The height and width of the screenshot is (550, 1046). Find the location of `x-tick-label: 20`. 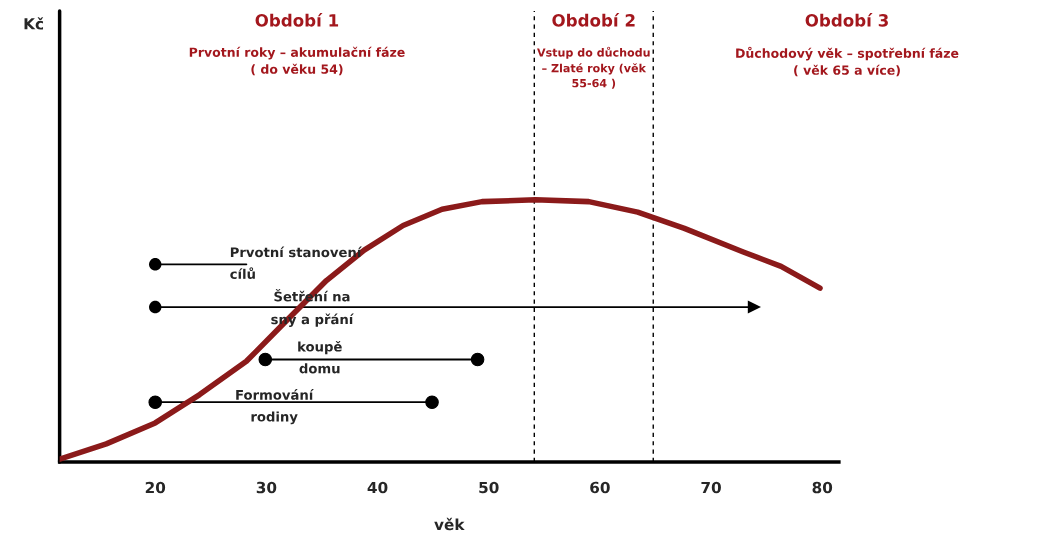

x-tick-label: 20 is located at coordinates (155, 487).